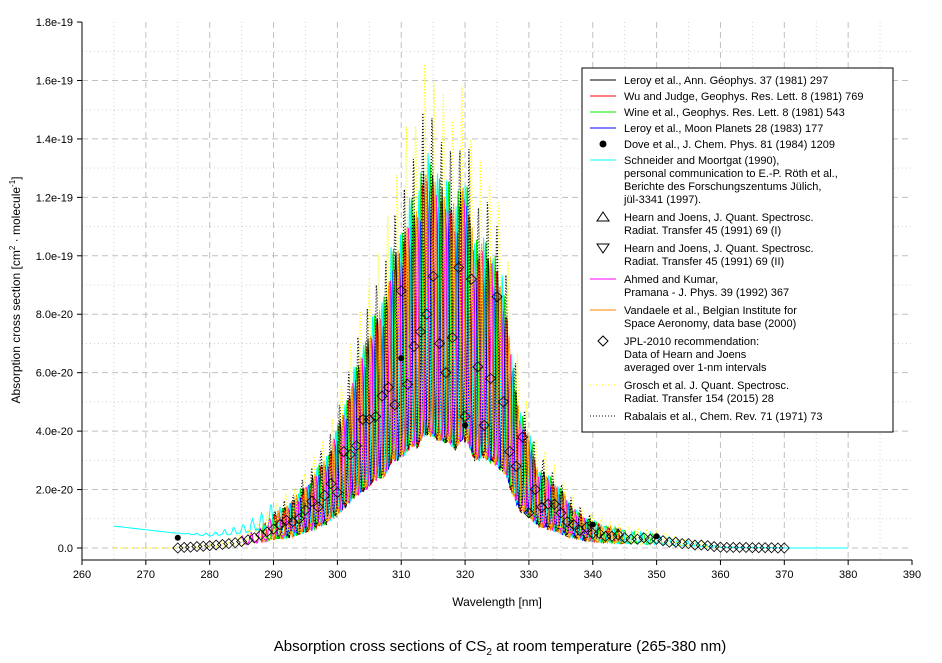  I want to click on legend-triangle-up-icon, so click(603, 216).